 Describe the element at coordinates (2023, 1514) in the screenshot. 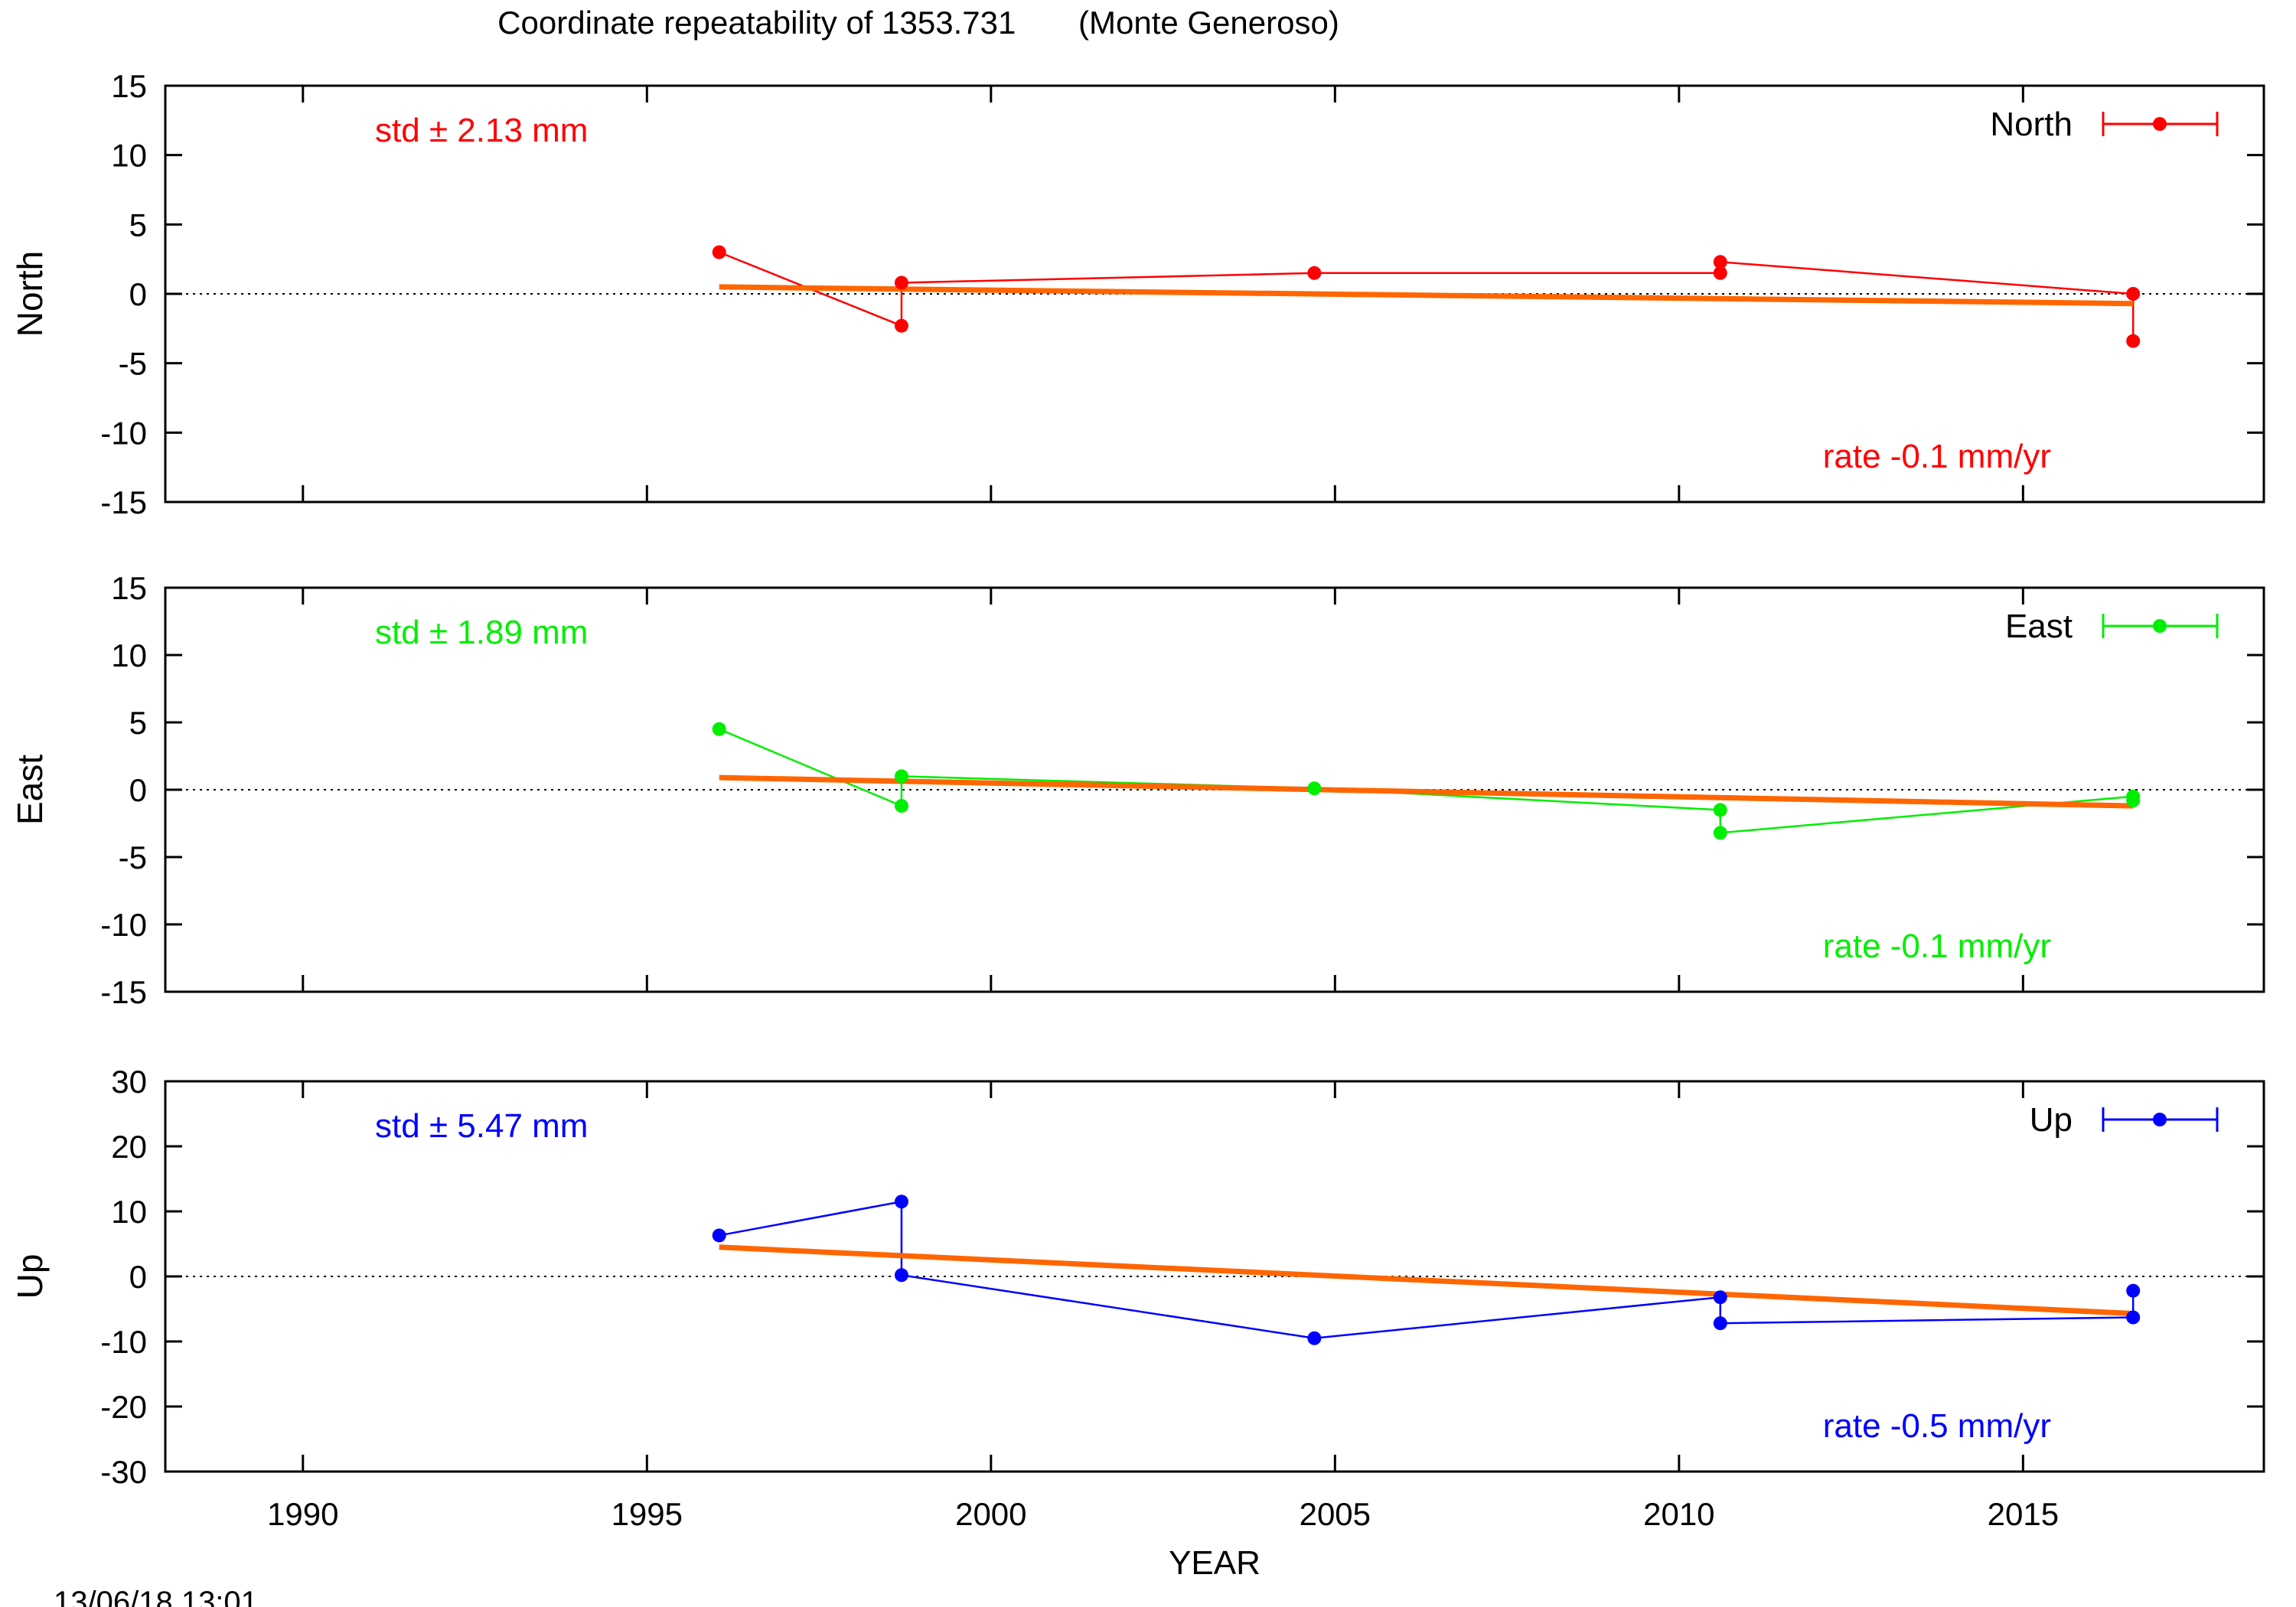

I see `x-tick-label: 2015` at that location.